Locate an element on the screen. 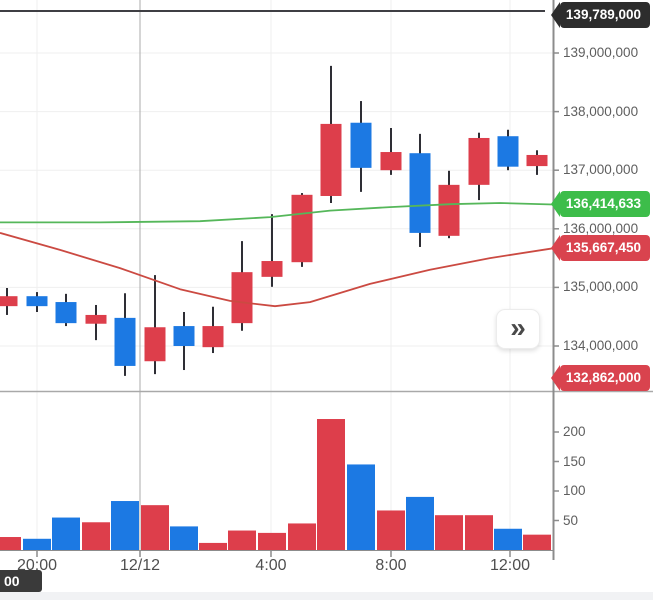 This screenshot has width=653, height=600. time-axis-label: 12/12 is located at coordinates (140, 565).